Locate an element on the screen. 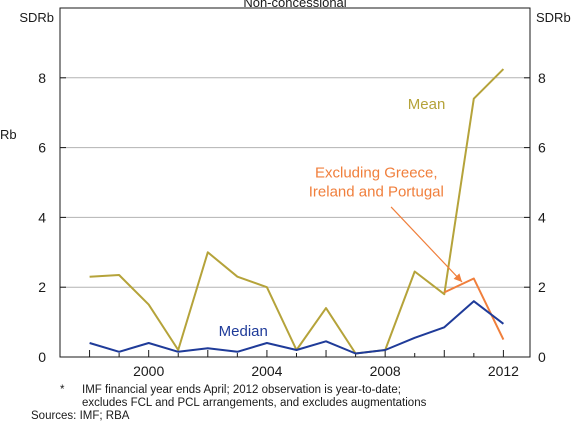 The height and width of the screenshot is (428, 586). chart-title: Non-concessional is located at coordinates (294, 5).